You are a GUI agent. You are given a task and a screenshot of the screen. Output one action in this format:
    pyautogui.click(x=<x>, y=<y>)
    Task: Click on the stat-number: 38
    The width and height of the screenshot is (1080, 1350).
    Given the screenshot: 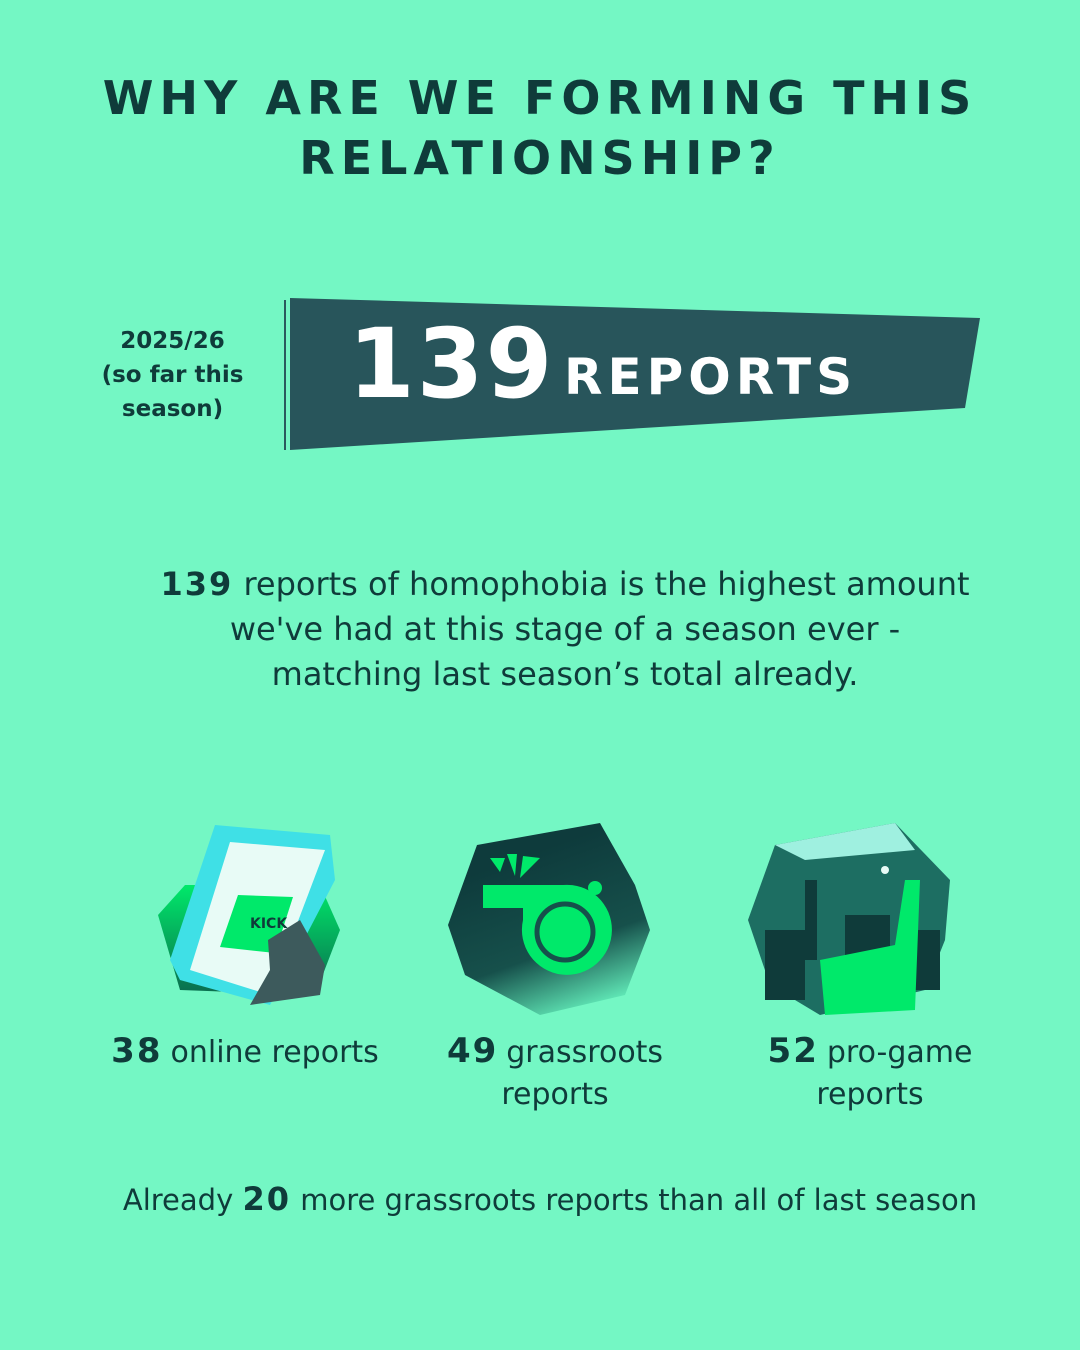 What is the action you would take?
    pyautogui.click(x=137, y=1051)
    